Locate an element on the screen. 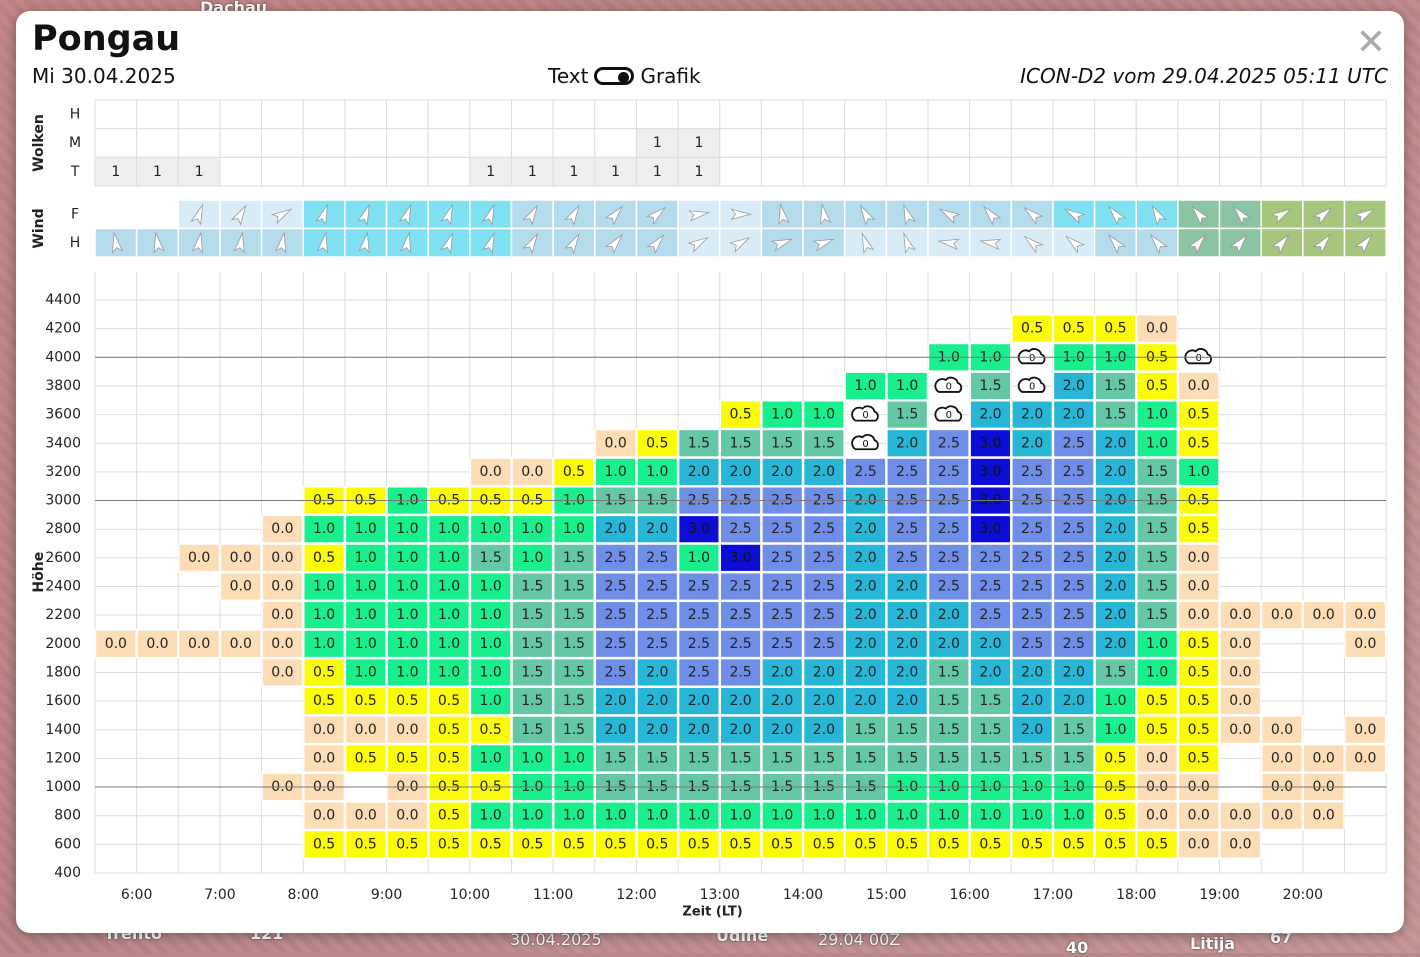 The height and width of the screenshot is (957, 1420). time-tick-label: 7:00 is located at coordinates (219, 895).